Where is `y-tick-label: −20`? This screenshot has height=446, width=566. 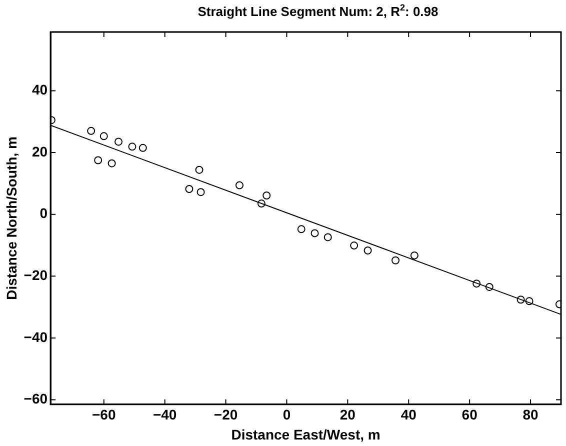 y-tick-label: −20 is located at coordinates (36, 275).